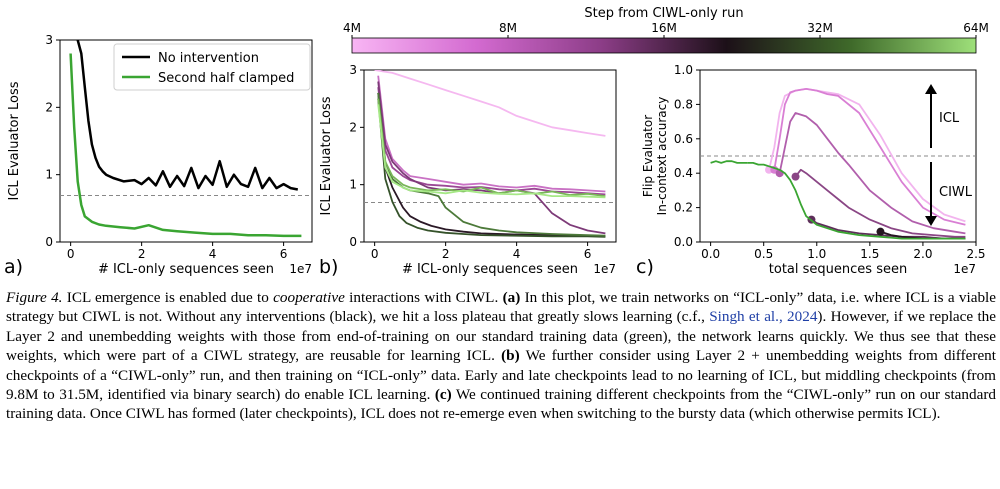  Describe the element at coordinates (187, 115) in the screenshot. I see `series-line-no-intervention` at that location.